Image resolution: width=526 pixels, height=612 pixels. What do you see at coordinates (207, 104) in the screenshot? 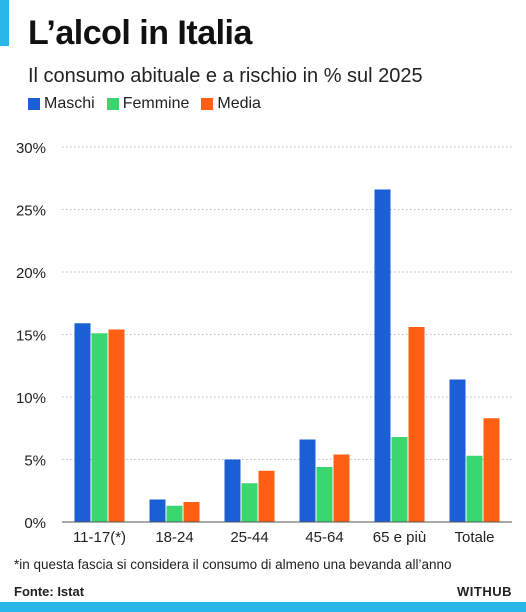
I see `legend-swatch-media` at bounding box center [207, 104].